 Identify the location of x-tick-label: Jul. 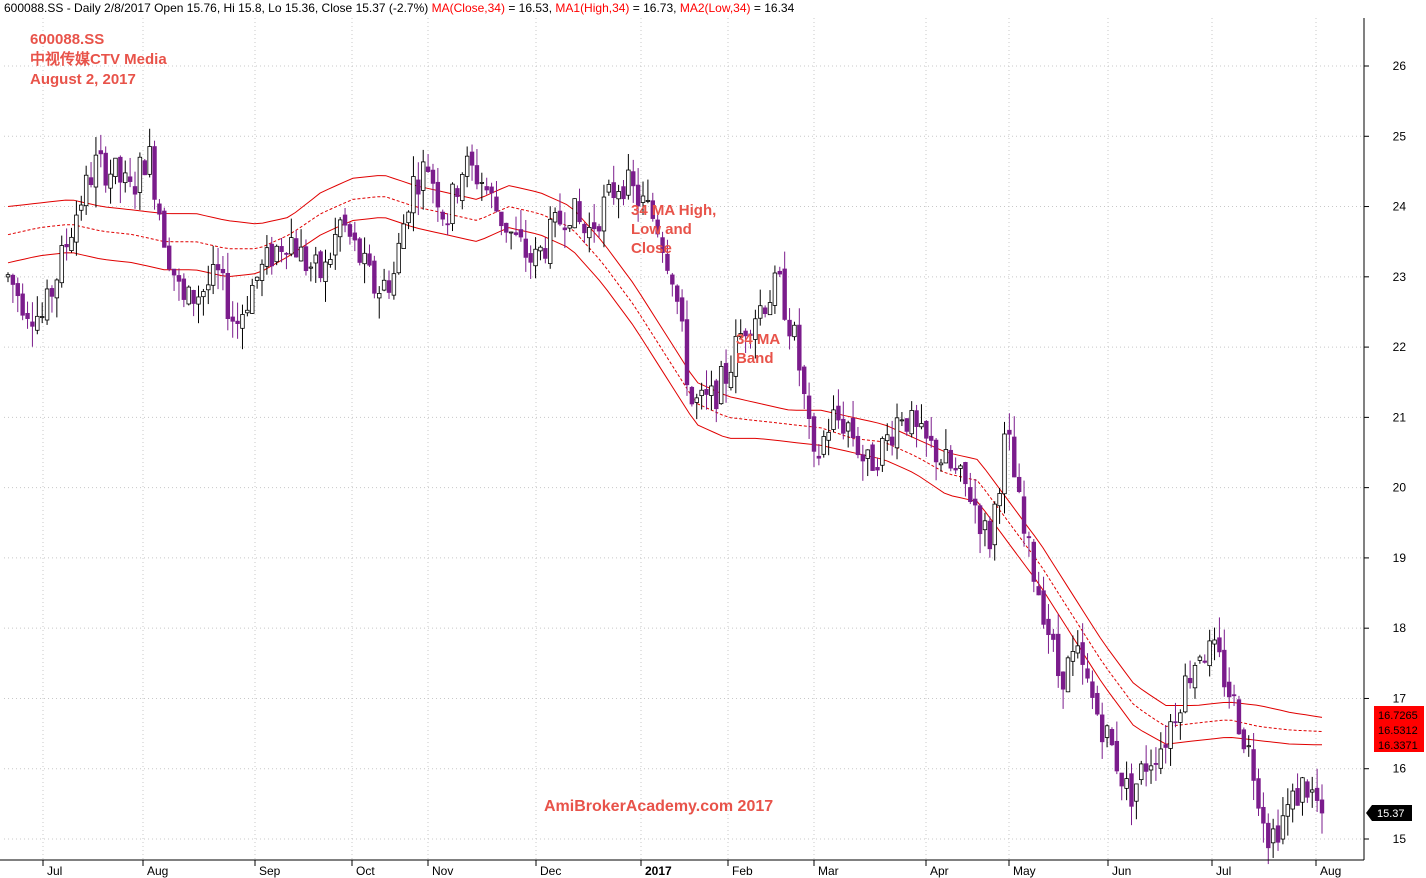
(54, 871).